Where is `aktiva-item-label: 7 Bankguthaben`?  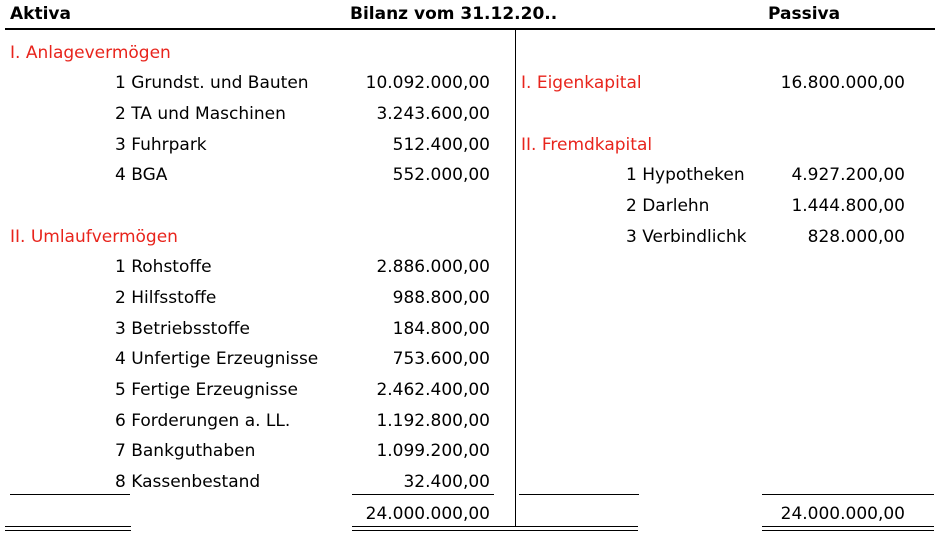 aktiva-item-label: 7 Bankguthaben is located at coordinates (185, 451).